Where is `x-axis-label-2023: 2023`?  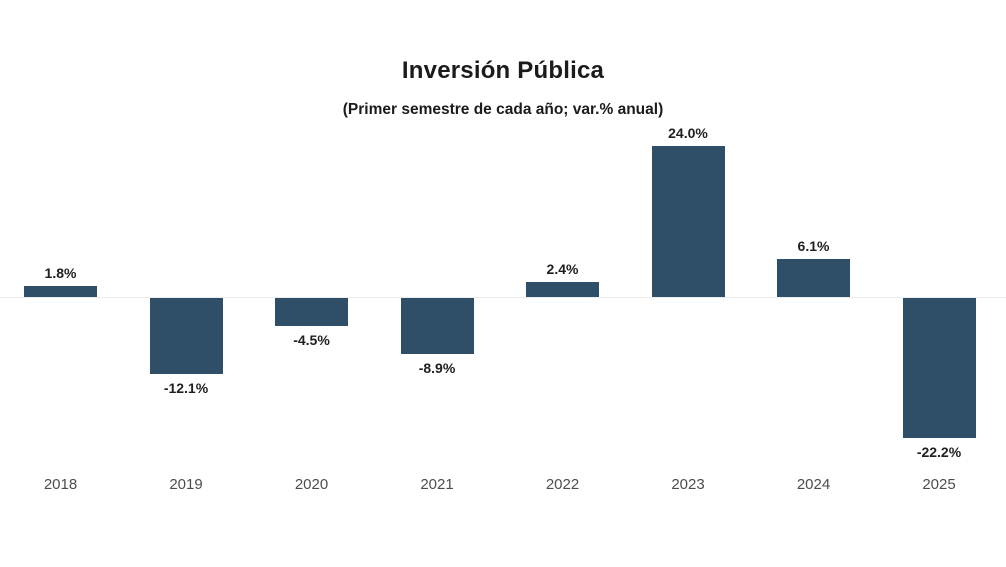 x-axis-label-2023: 2023 is located at coordinates (688, 484).